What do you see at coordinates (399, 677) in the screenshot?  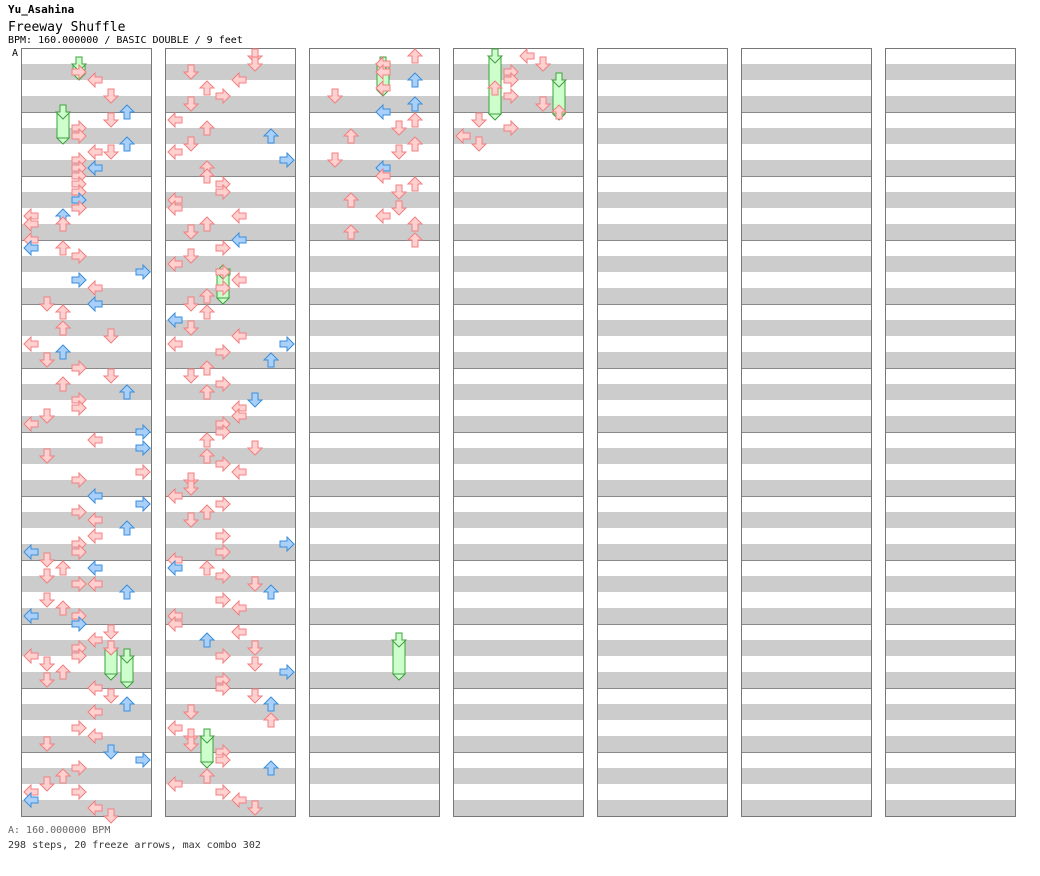 I see `freeze-tail` at bounding box center [399, 677].